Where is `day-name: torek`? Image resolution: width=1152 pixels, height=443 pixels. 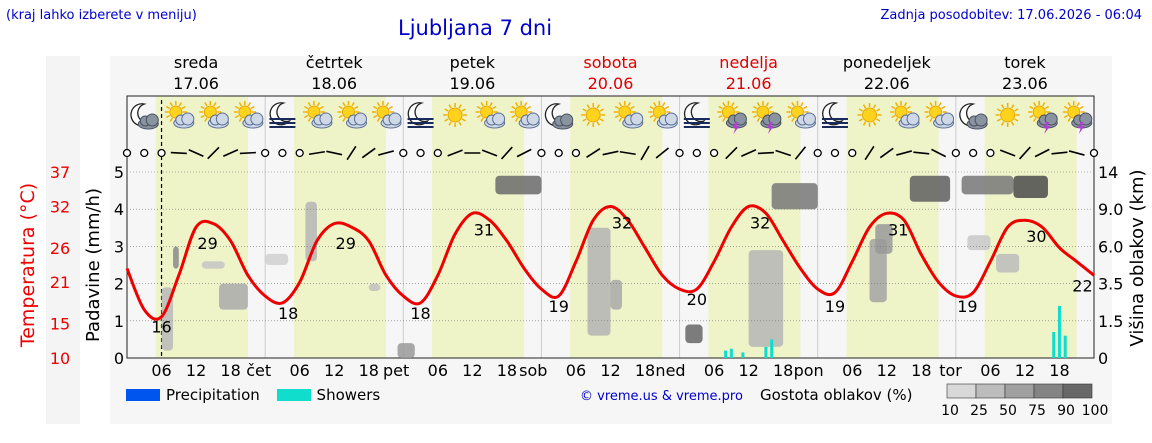 day-name: torek is located at coordinates (1025, 62).